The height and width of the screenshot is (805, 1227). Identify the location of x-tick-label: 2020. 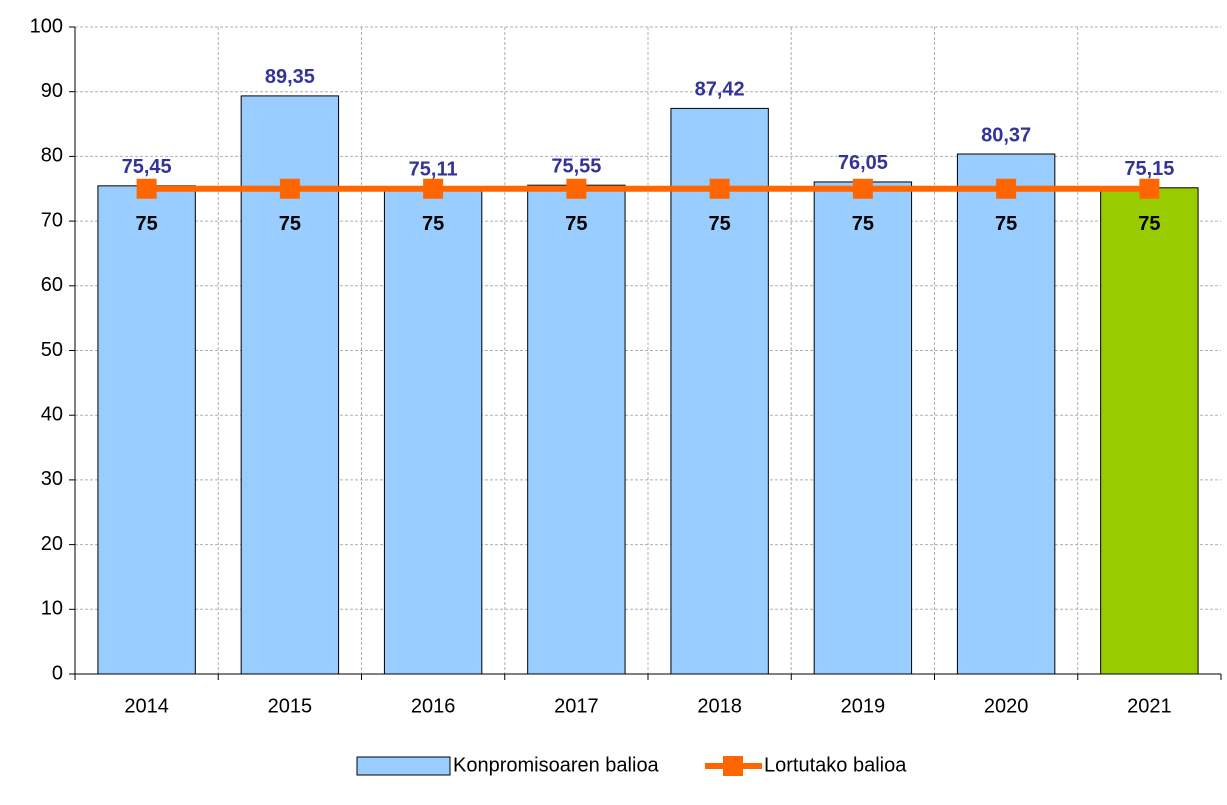
(1006, 706).